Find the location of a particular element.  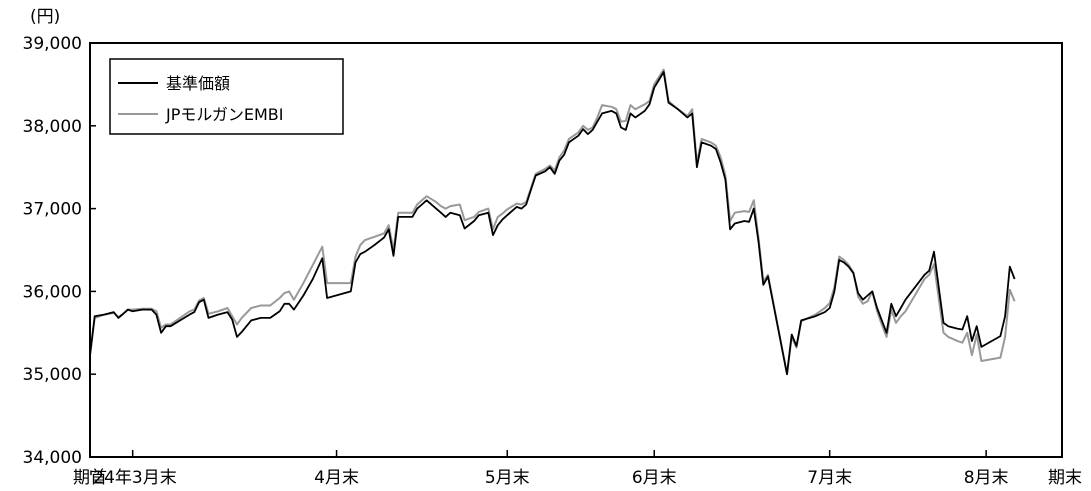

legend: 基準価額 JPモルガンEMBI is located at coordinates (226, 96).